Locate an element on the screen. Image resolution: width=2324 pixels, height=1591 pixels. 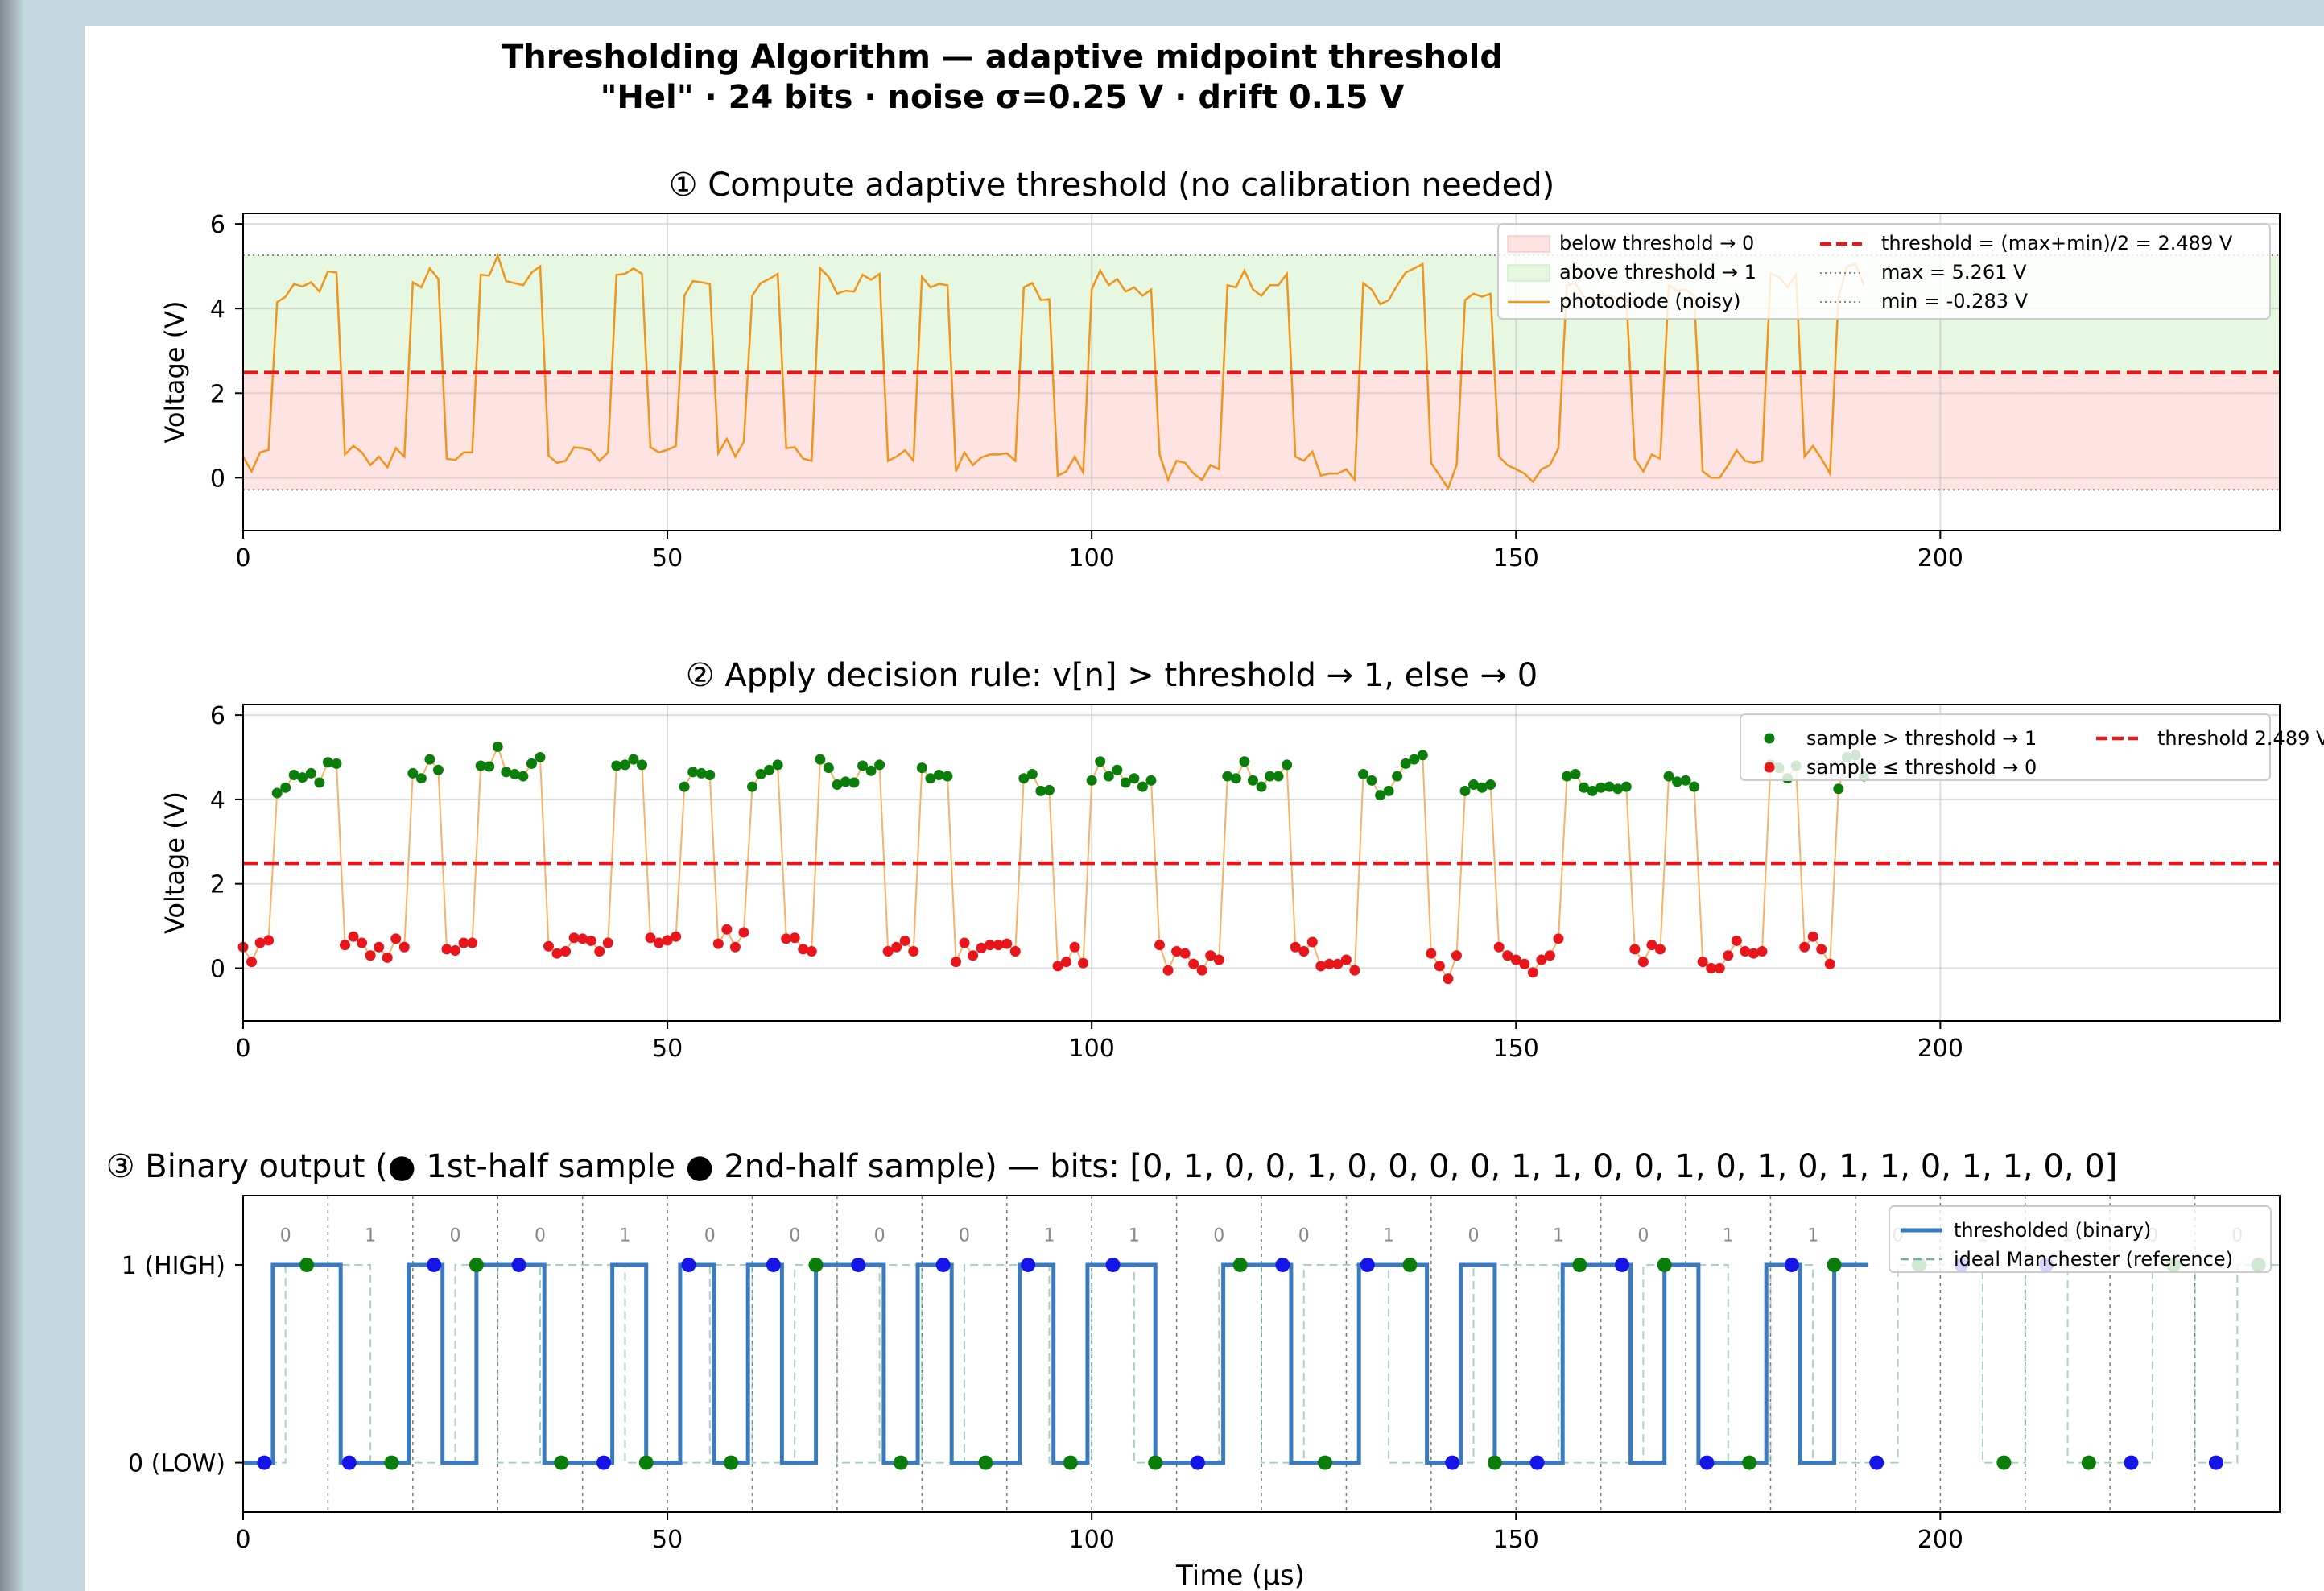
legend-ideal-label: ideal Manchester (reference) is located at coordinates (2093, 1259).